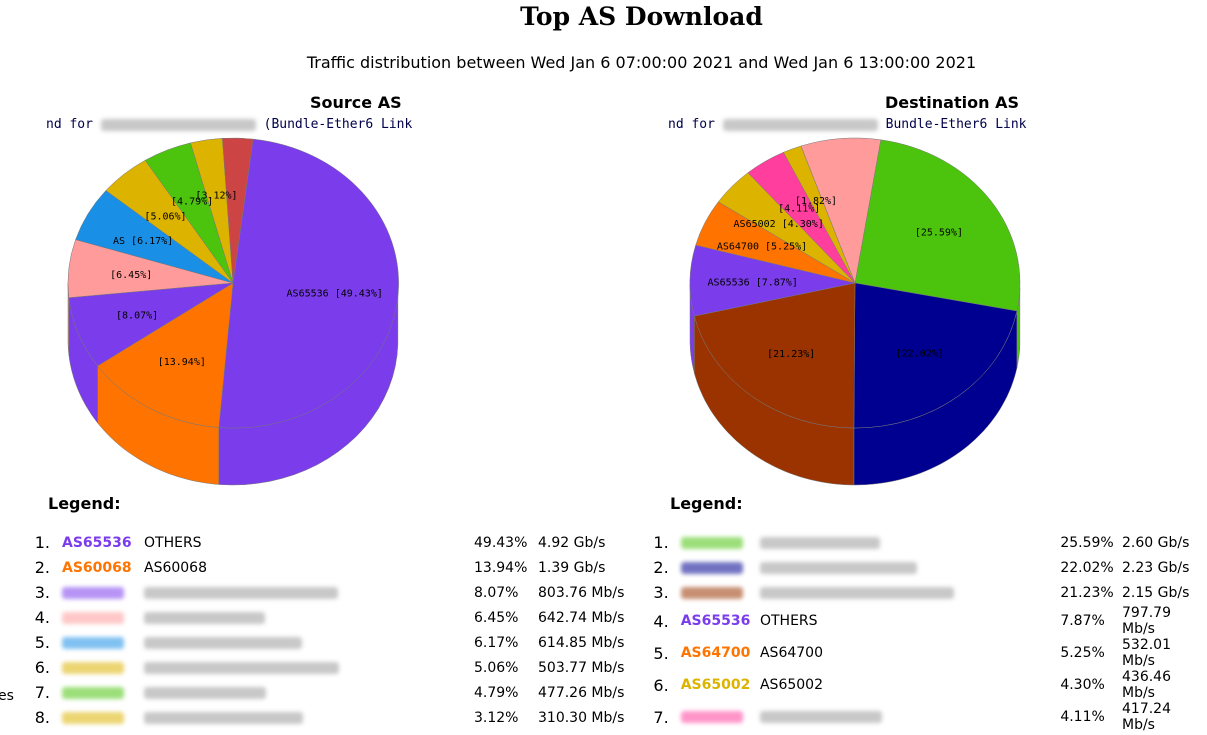  Describe the element at coordinates (581, 717) in the screenshot. I see `legend-rate: 310.30 Mb/s` at that location.